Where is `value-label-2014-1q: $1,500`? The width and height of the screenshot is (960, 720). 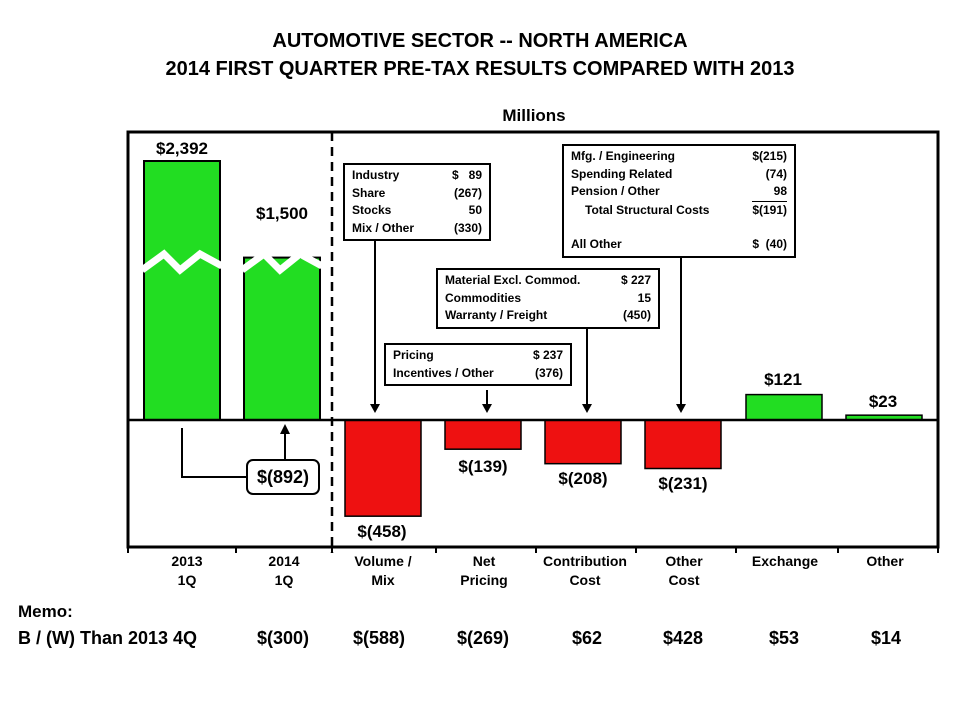 value-label-2014-1q: $1,500 is located at coordinates (282, 213).